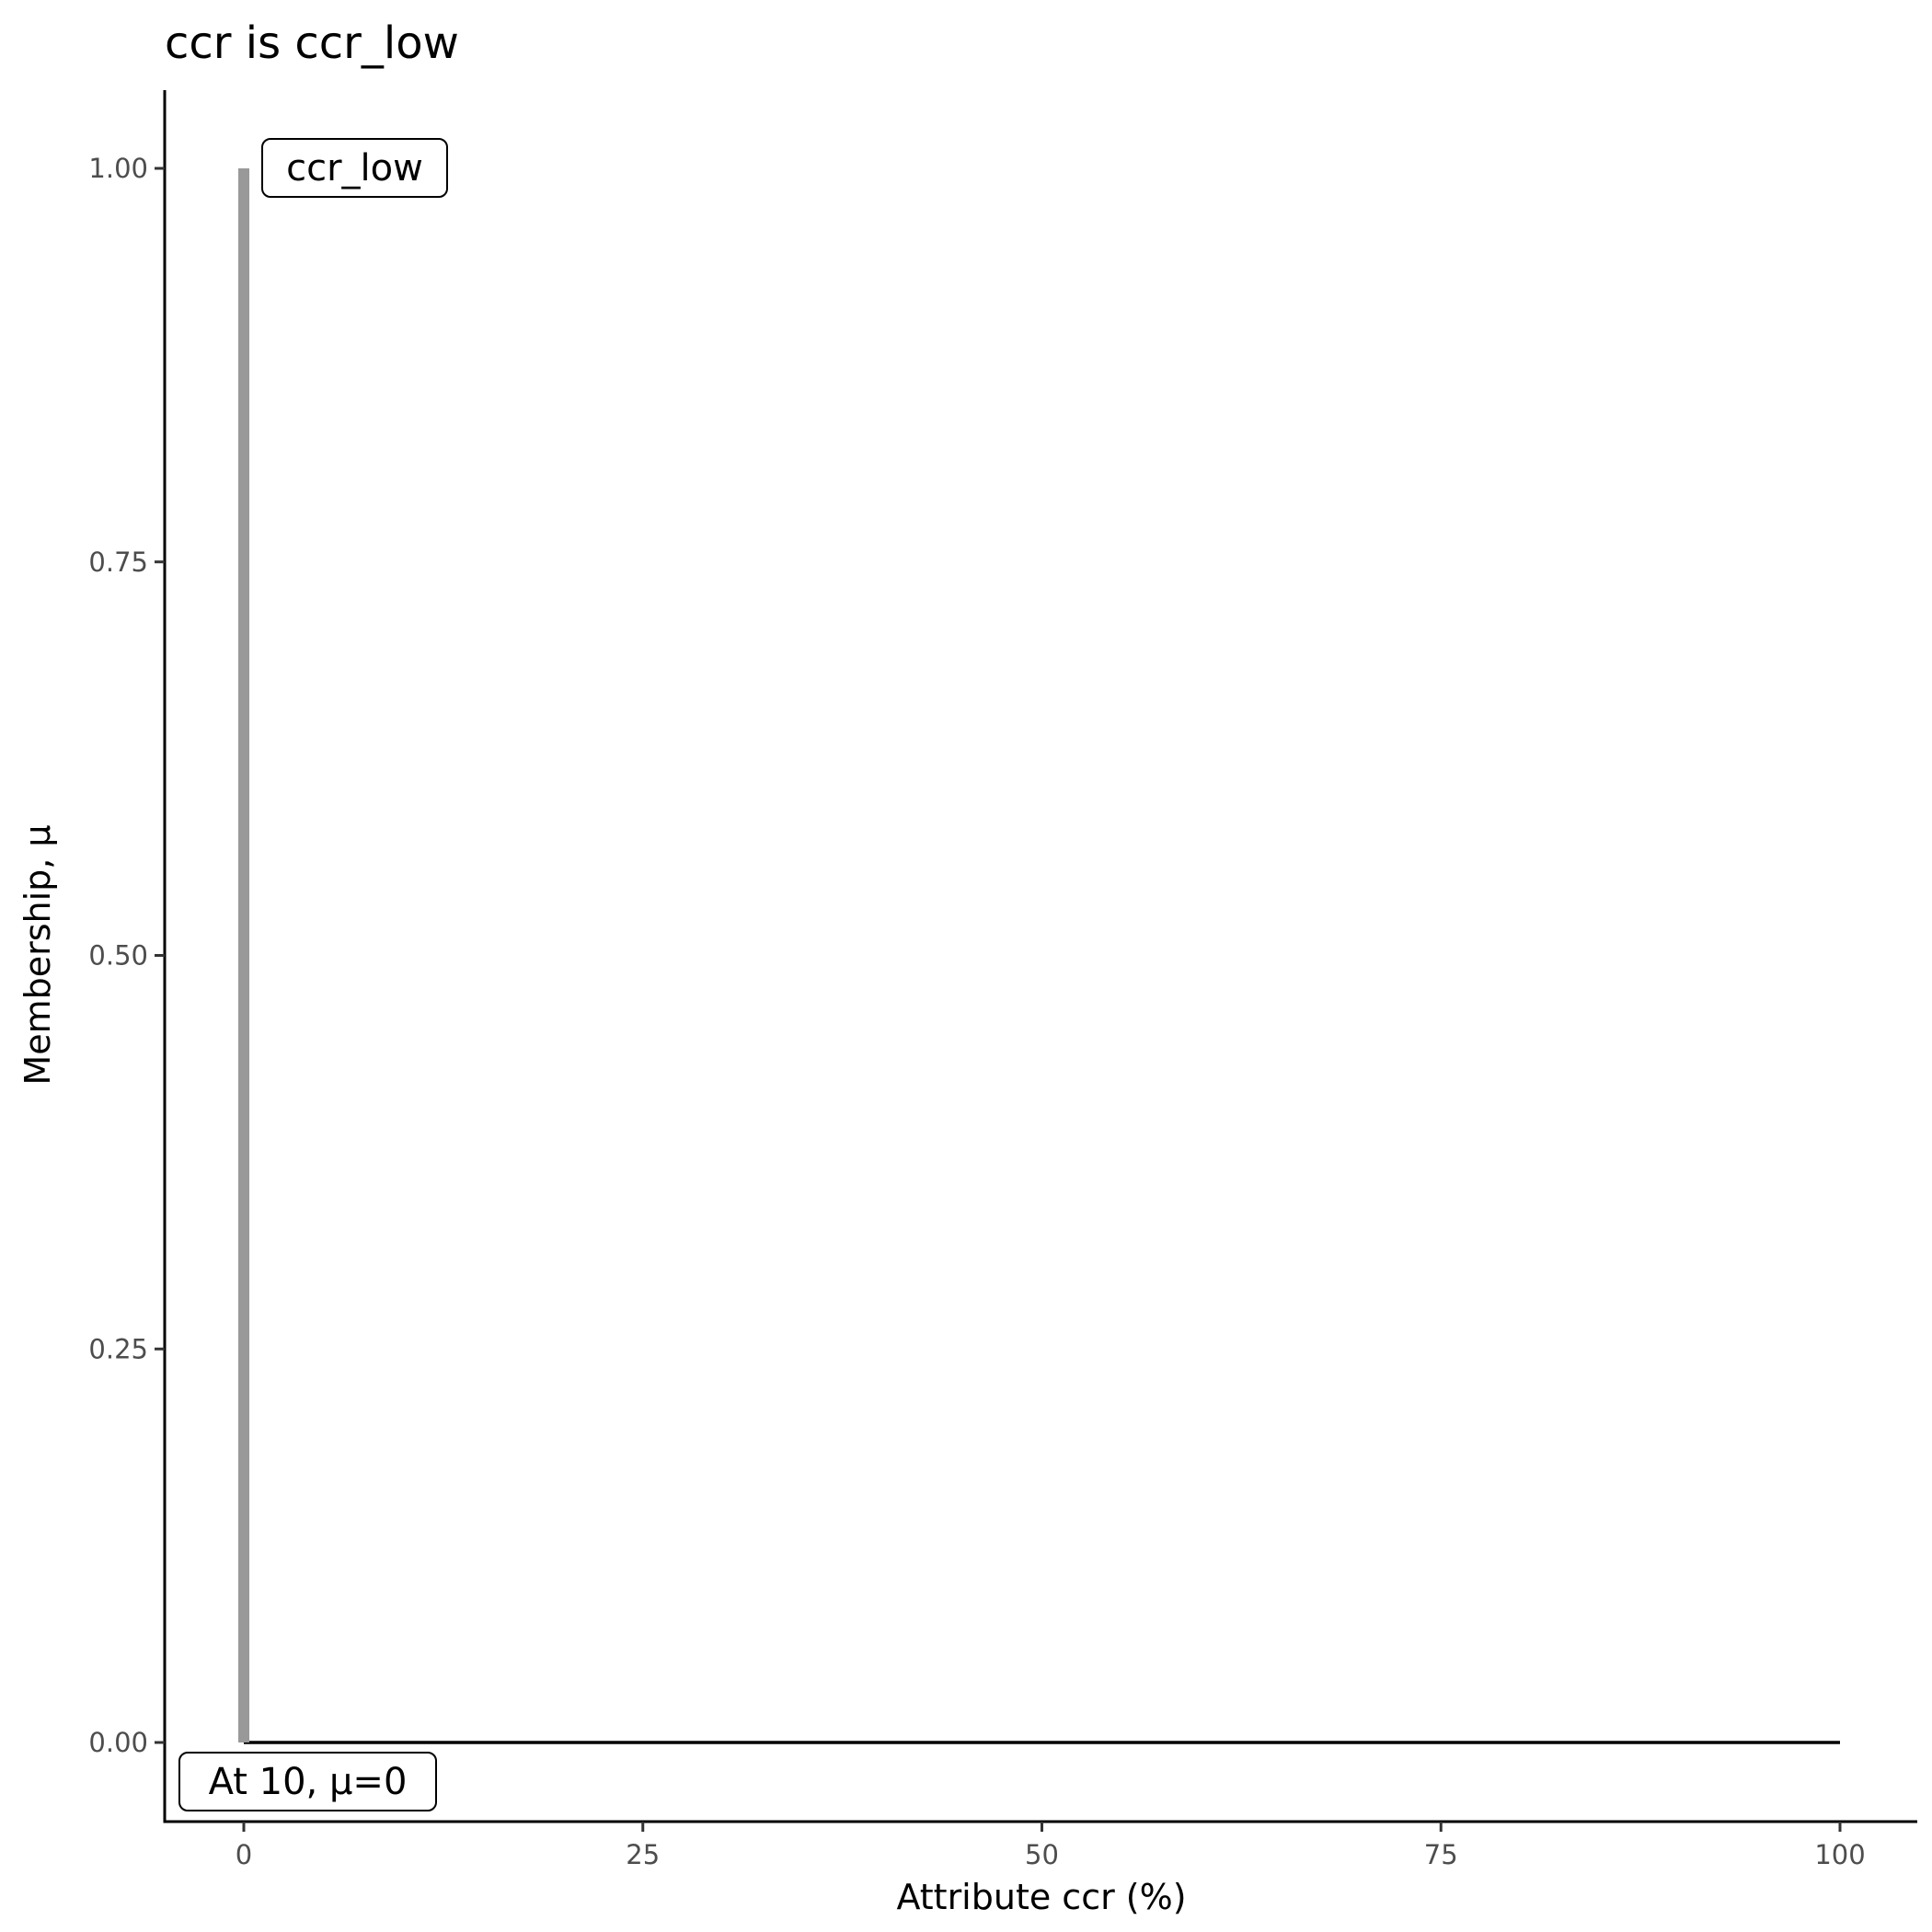  I want to click on x-tick-label: 50, so click(1042, 1854).